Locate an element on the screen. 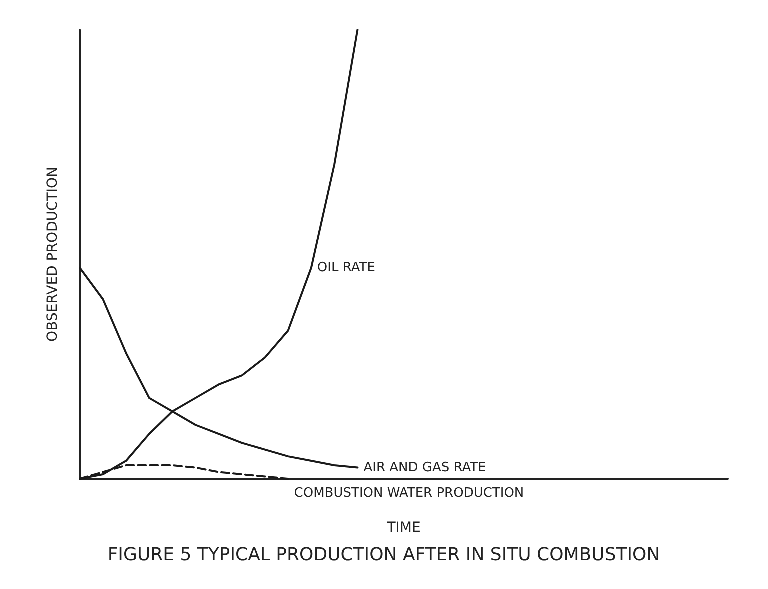 This screenshot has width=768, height=589. x-axis-title: TIME is located at coordinates (403, 528).